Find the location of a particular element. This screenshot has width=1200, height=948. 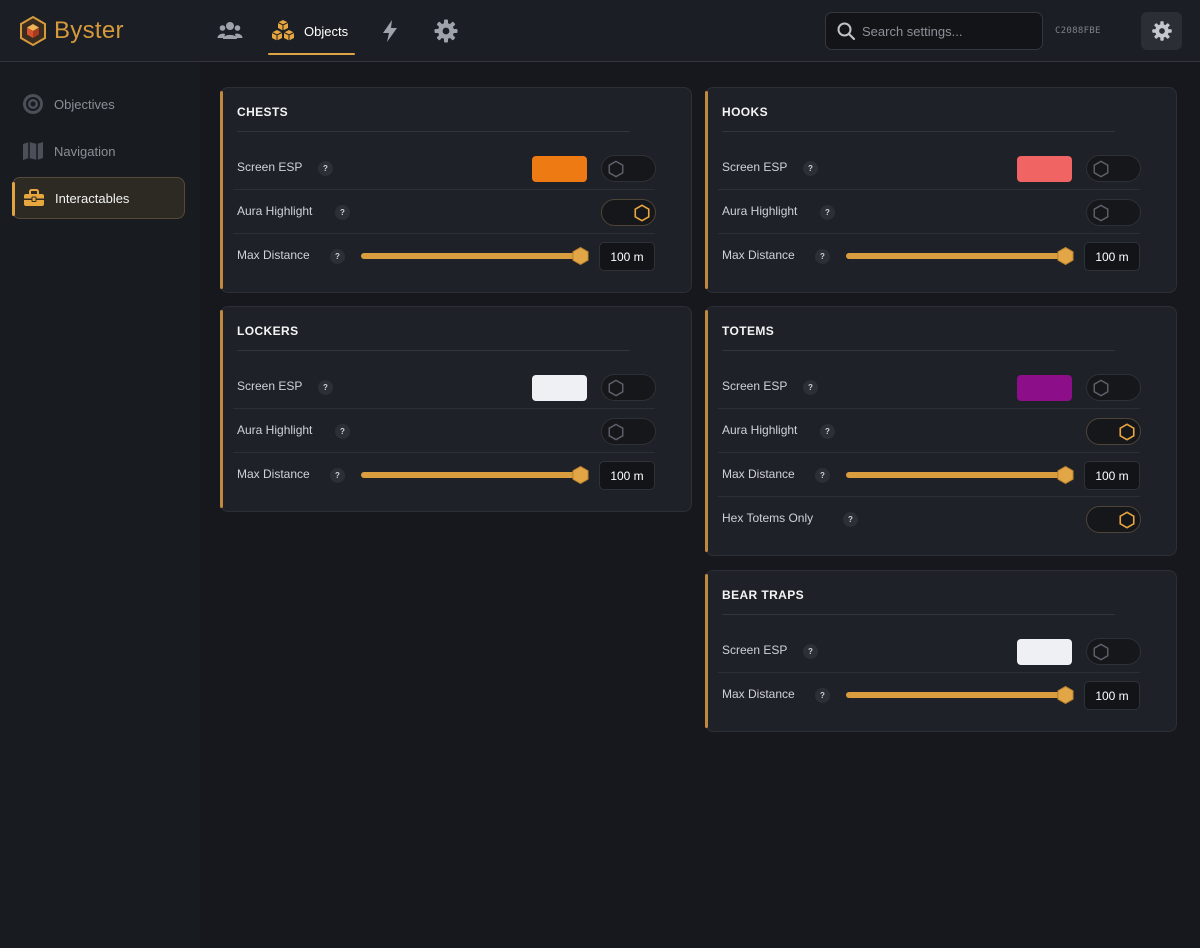

hex-totems-only-row: Hex Totems Only ? is located at coordinates (929, 519).